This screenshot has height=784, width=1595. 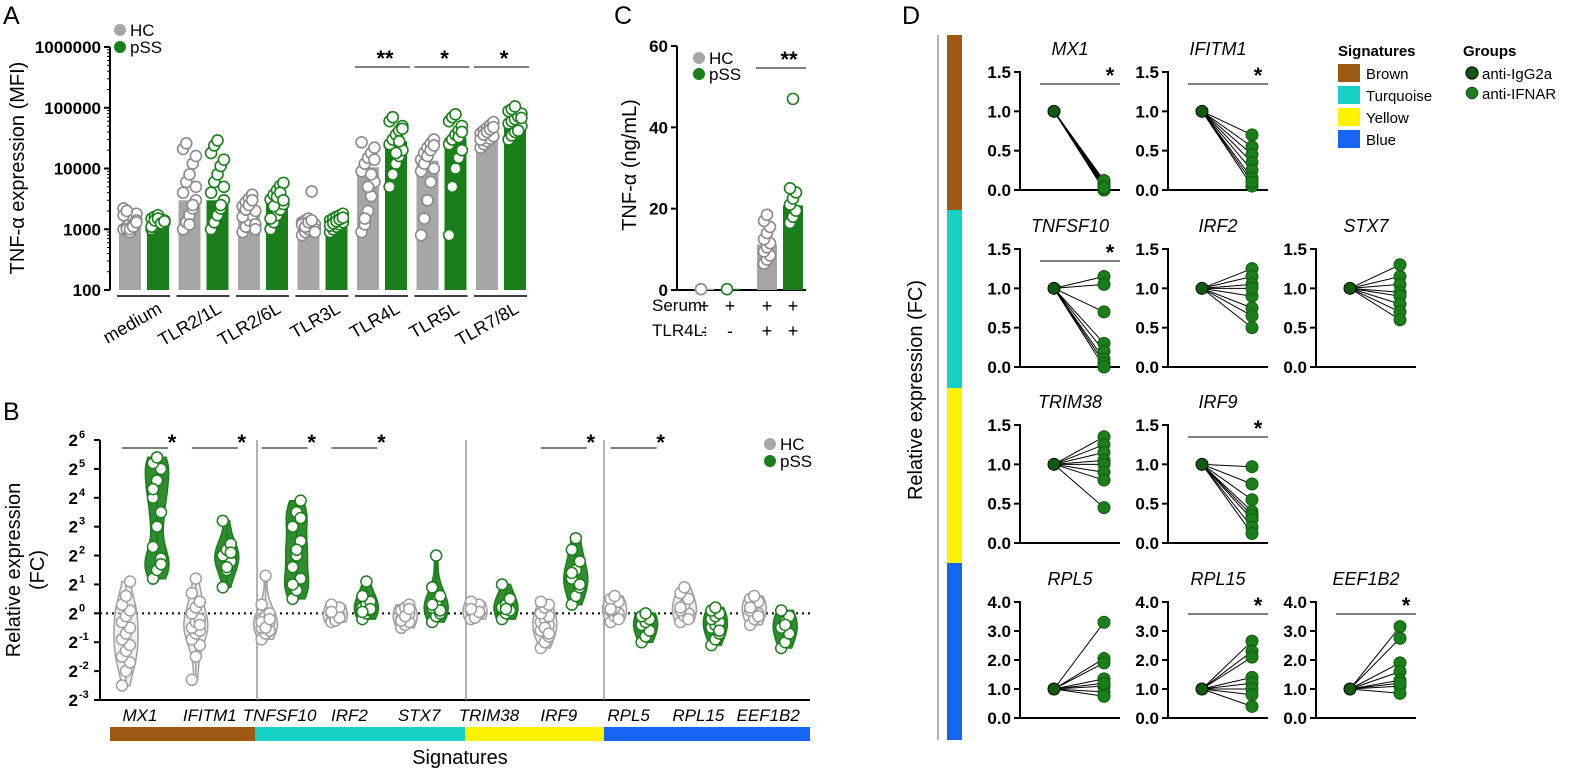 I want to click on panel-c-sig-star: **, so click(x=789, y=59).